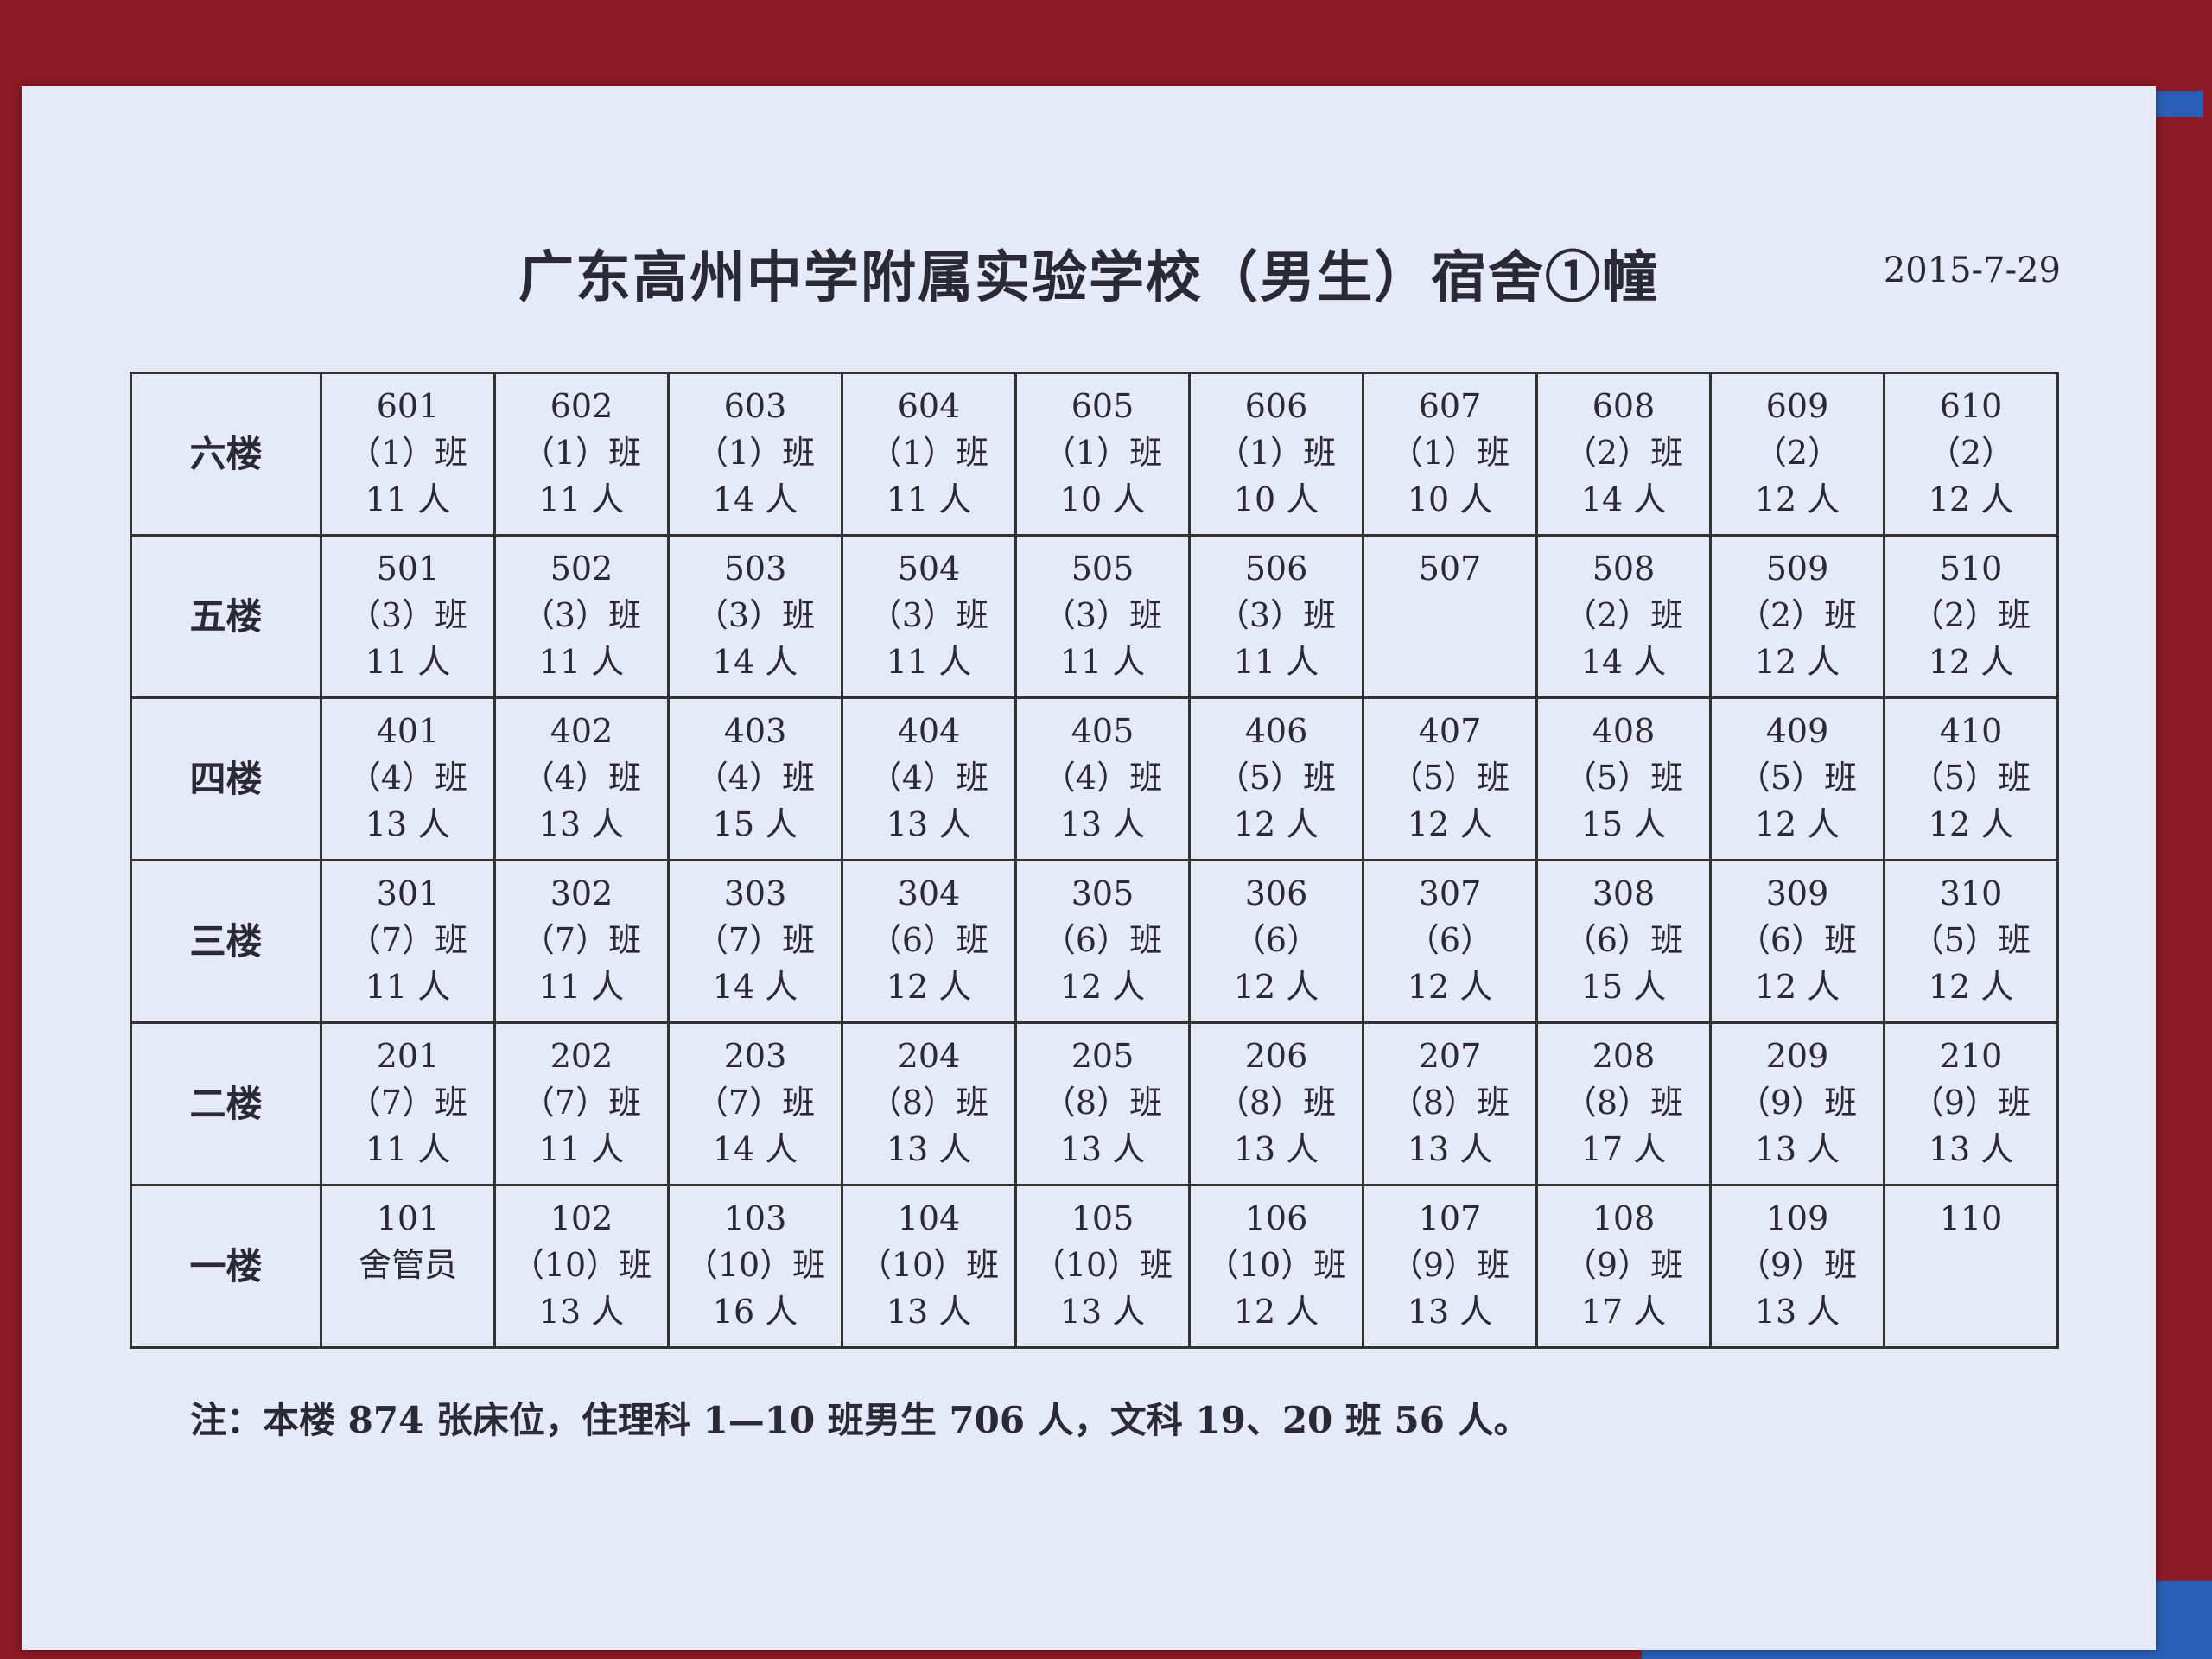 The height and width of the screenshot is (1659, 2212). Describe the element at coordinates (1102, 1103) in the screenshot. I see `room-cell: 205 （8）班 13 人` at that location.